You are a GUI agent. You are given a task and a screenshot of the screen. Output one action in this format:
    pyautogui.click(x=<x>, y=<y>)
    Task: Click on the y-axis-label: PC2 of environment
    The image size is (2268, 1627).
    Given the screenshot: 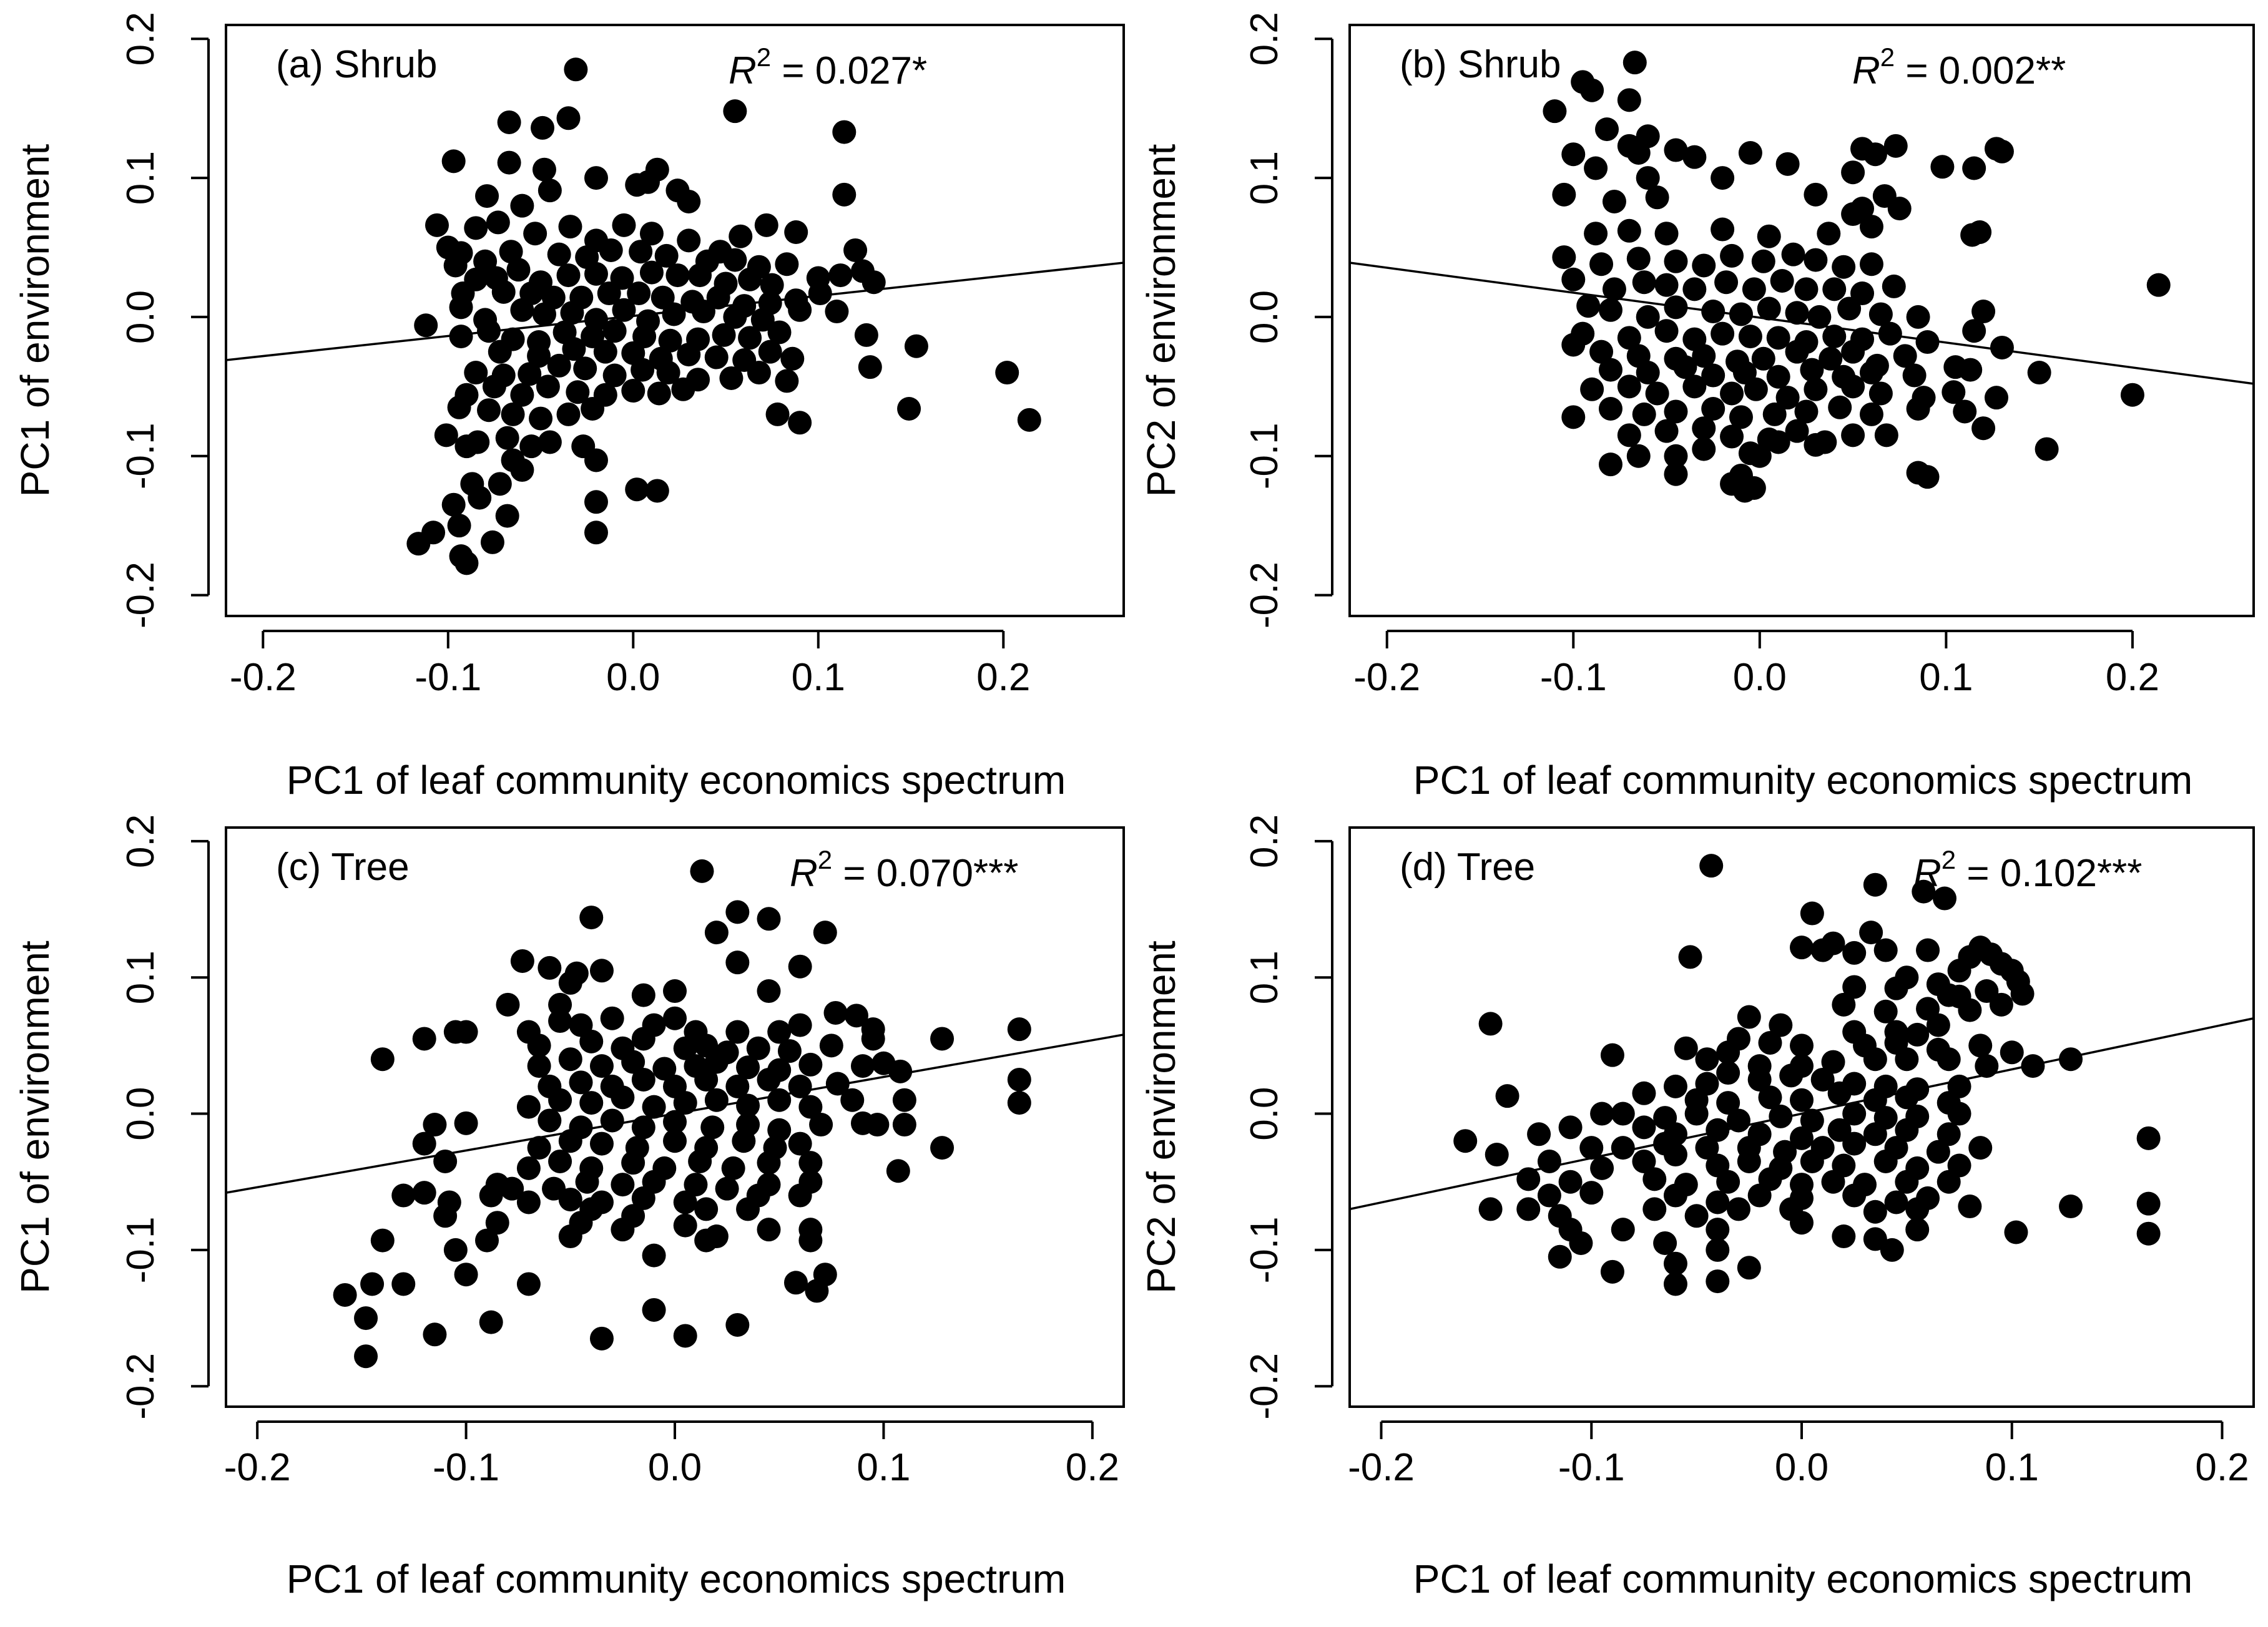 What is the action you would take?
    pyautogui.click(x=1161, y=320)
    